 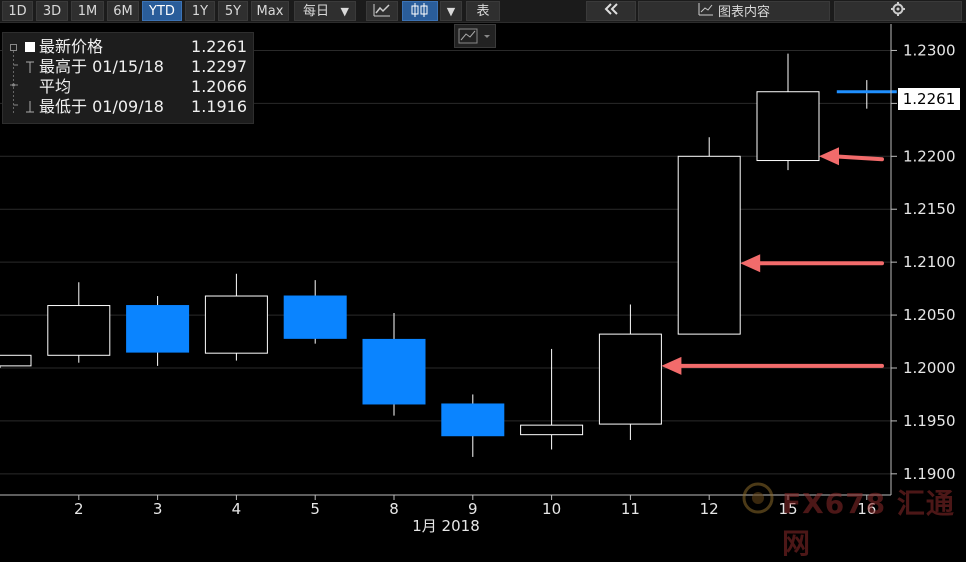 What do you see at coordinates (551, 509) in the screenshot?
I see `x-tick-label: 10` at bounding box center [551, 509].